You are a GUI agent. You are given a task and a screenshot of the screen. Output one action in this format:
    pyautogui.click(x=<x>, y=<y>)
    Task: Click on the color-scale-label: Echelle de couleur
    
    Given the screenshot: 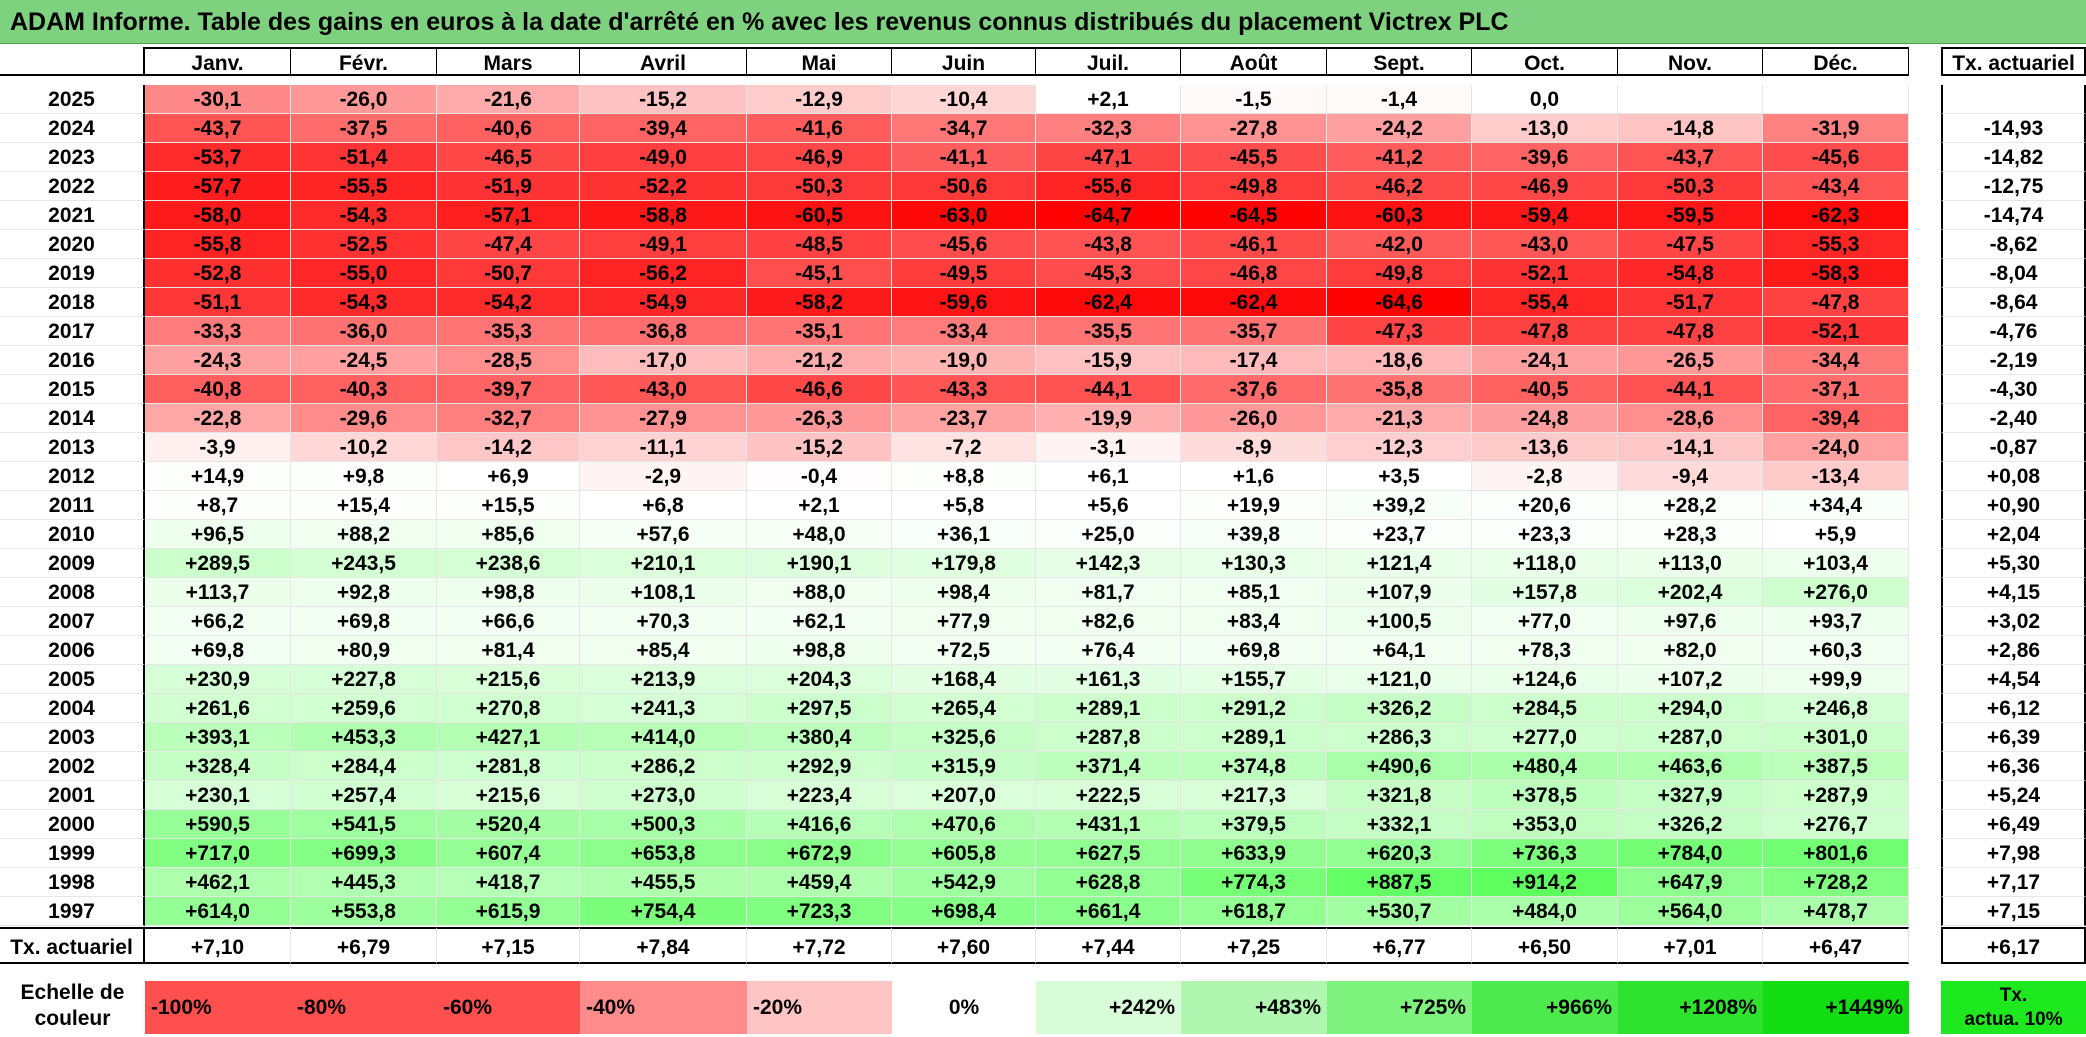 What is the action you would take?
    pyautogui.click(x=72, y=1006)
    